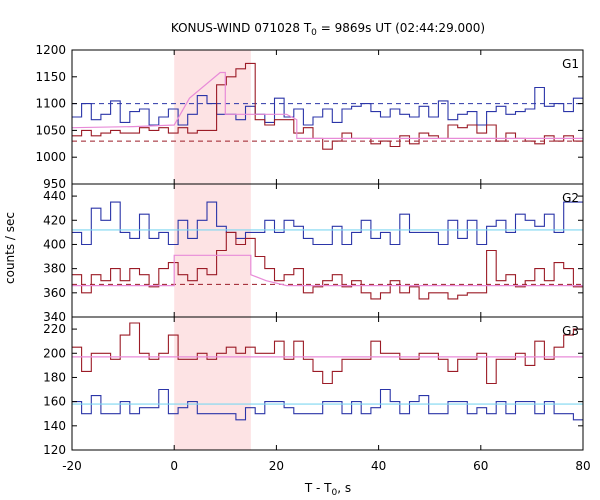  I want to click on panel-g3-red-series, so click(327, 353).